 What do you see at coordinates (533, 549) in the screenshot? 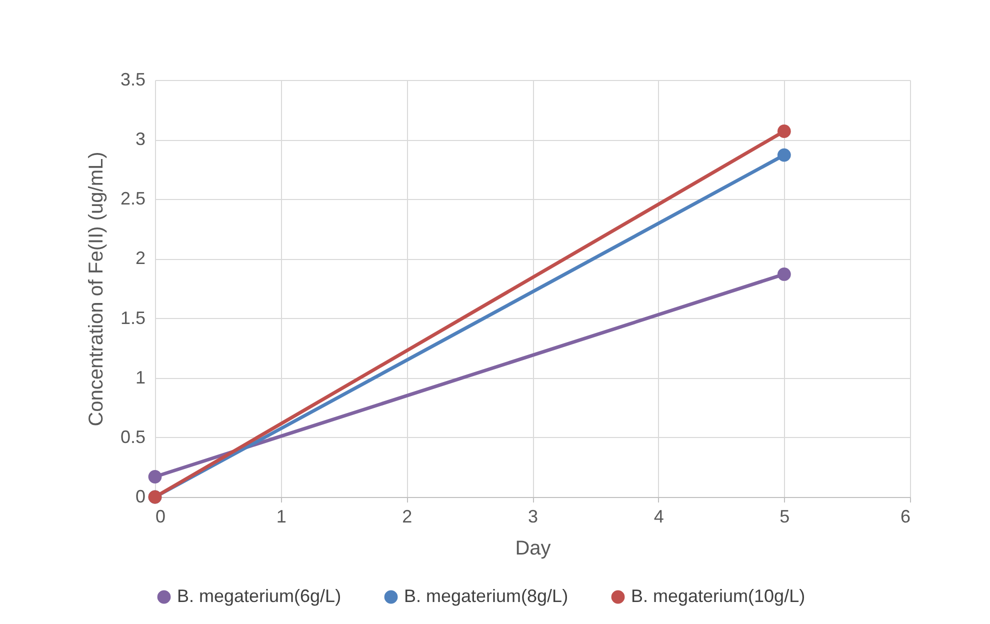
I see `x-axis-title: Day` at bounding box center [533, 549].